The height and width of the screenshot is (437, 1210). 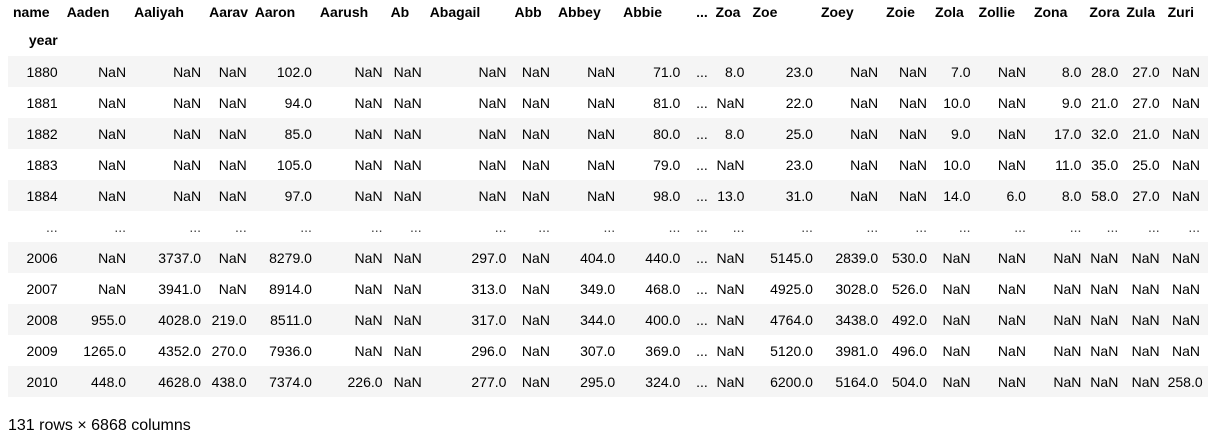 What do you see at coordinates (663, 257) in the screenshot?
I see `table-cell: 440.0` at bounding box center [663, 257].